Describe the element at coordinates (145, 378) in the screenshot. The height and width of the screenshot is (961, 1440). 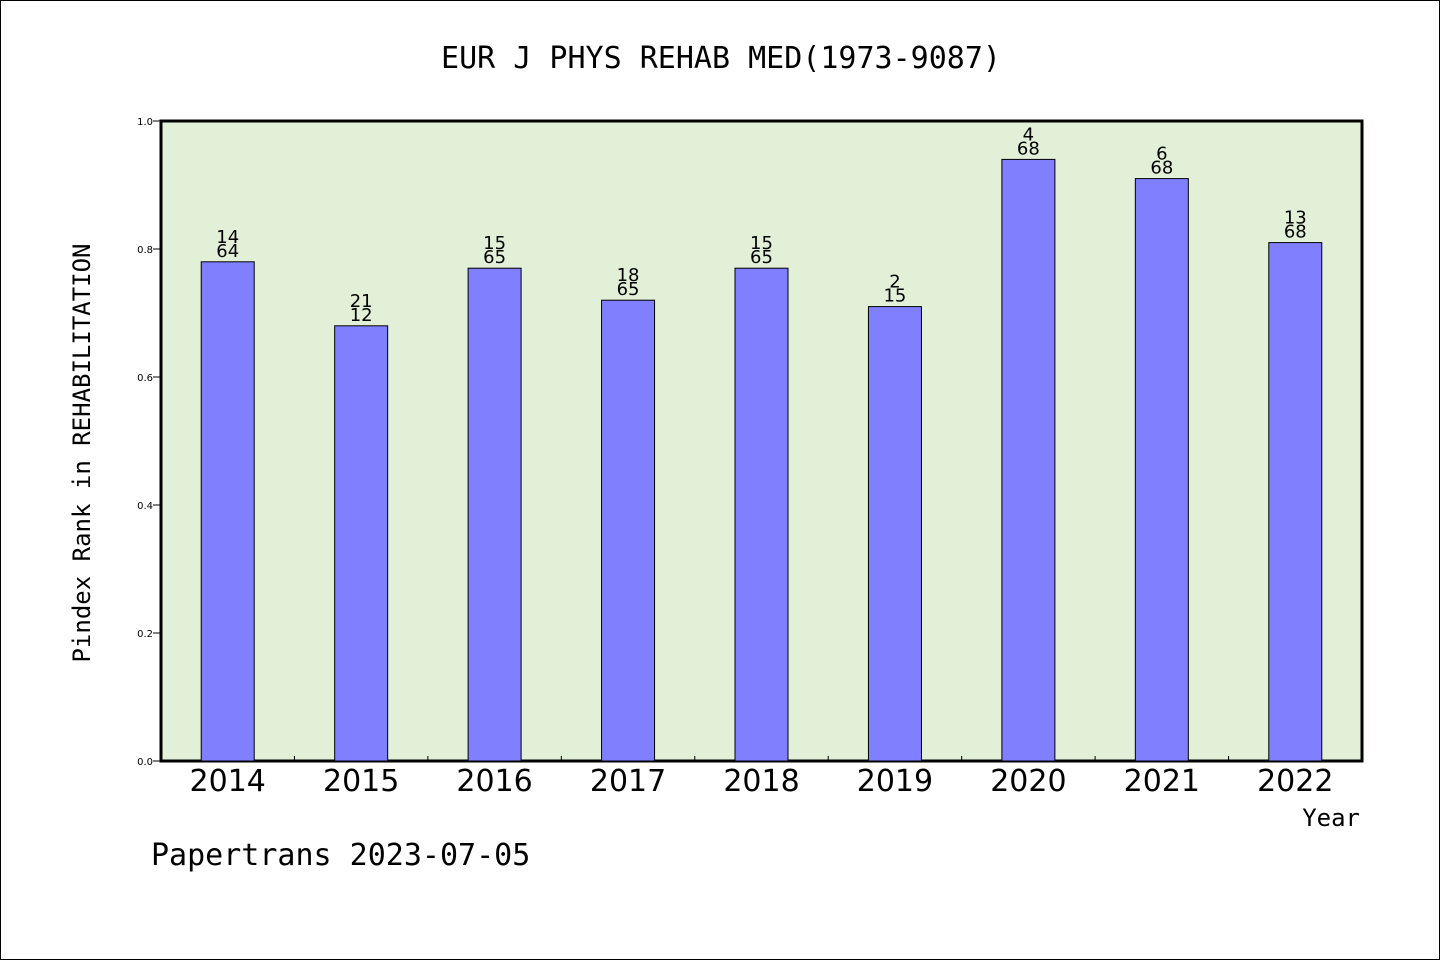
I see `y-tick-label: 0.6` at that location.